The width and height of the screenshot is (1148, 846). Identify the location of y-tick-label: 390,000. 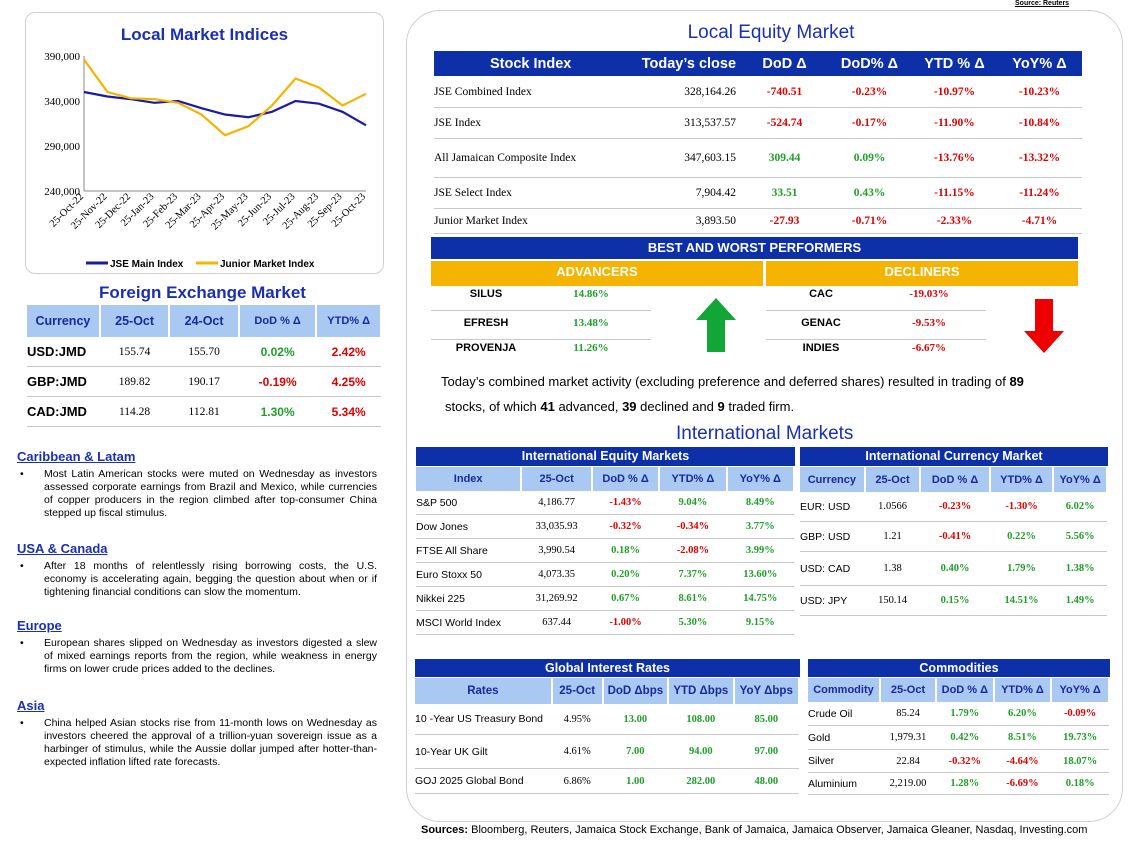
(62, 57).